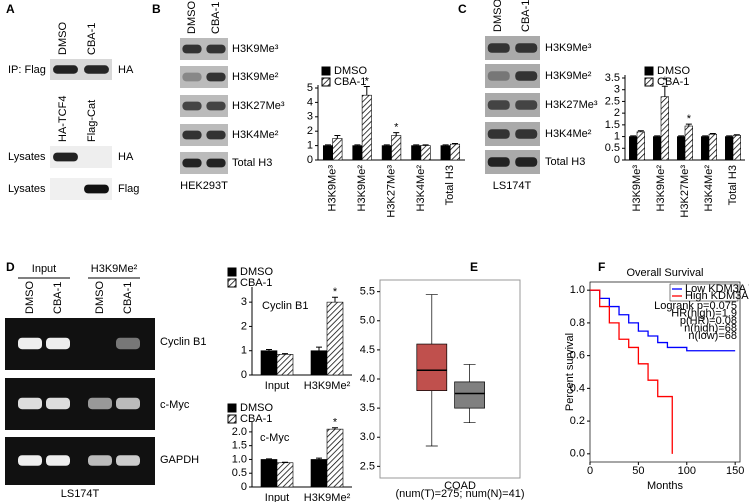  Describe the element at coordinates (450, 379) in the screenshot. I see `plot-frame` at that location.